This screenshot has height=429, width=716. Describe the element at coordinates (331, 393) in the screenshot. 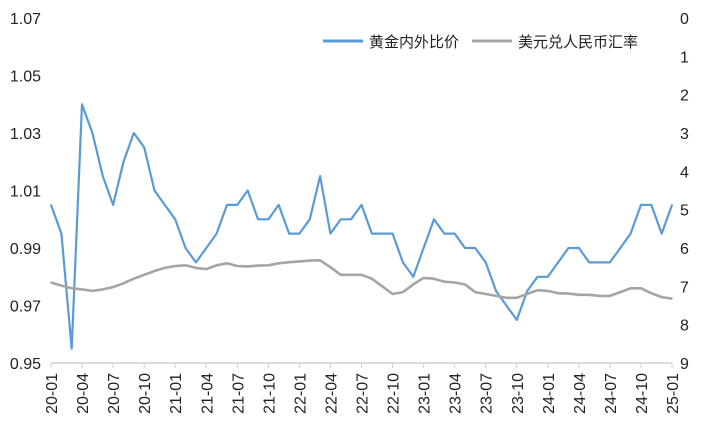

I see `x-tick-label: 22-04` at that location.